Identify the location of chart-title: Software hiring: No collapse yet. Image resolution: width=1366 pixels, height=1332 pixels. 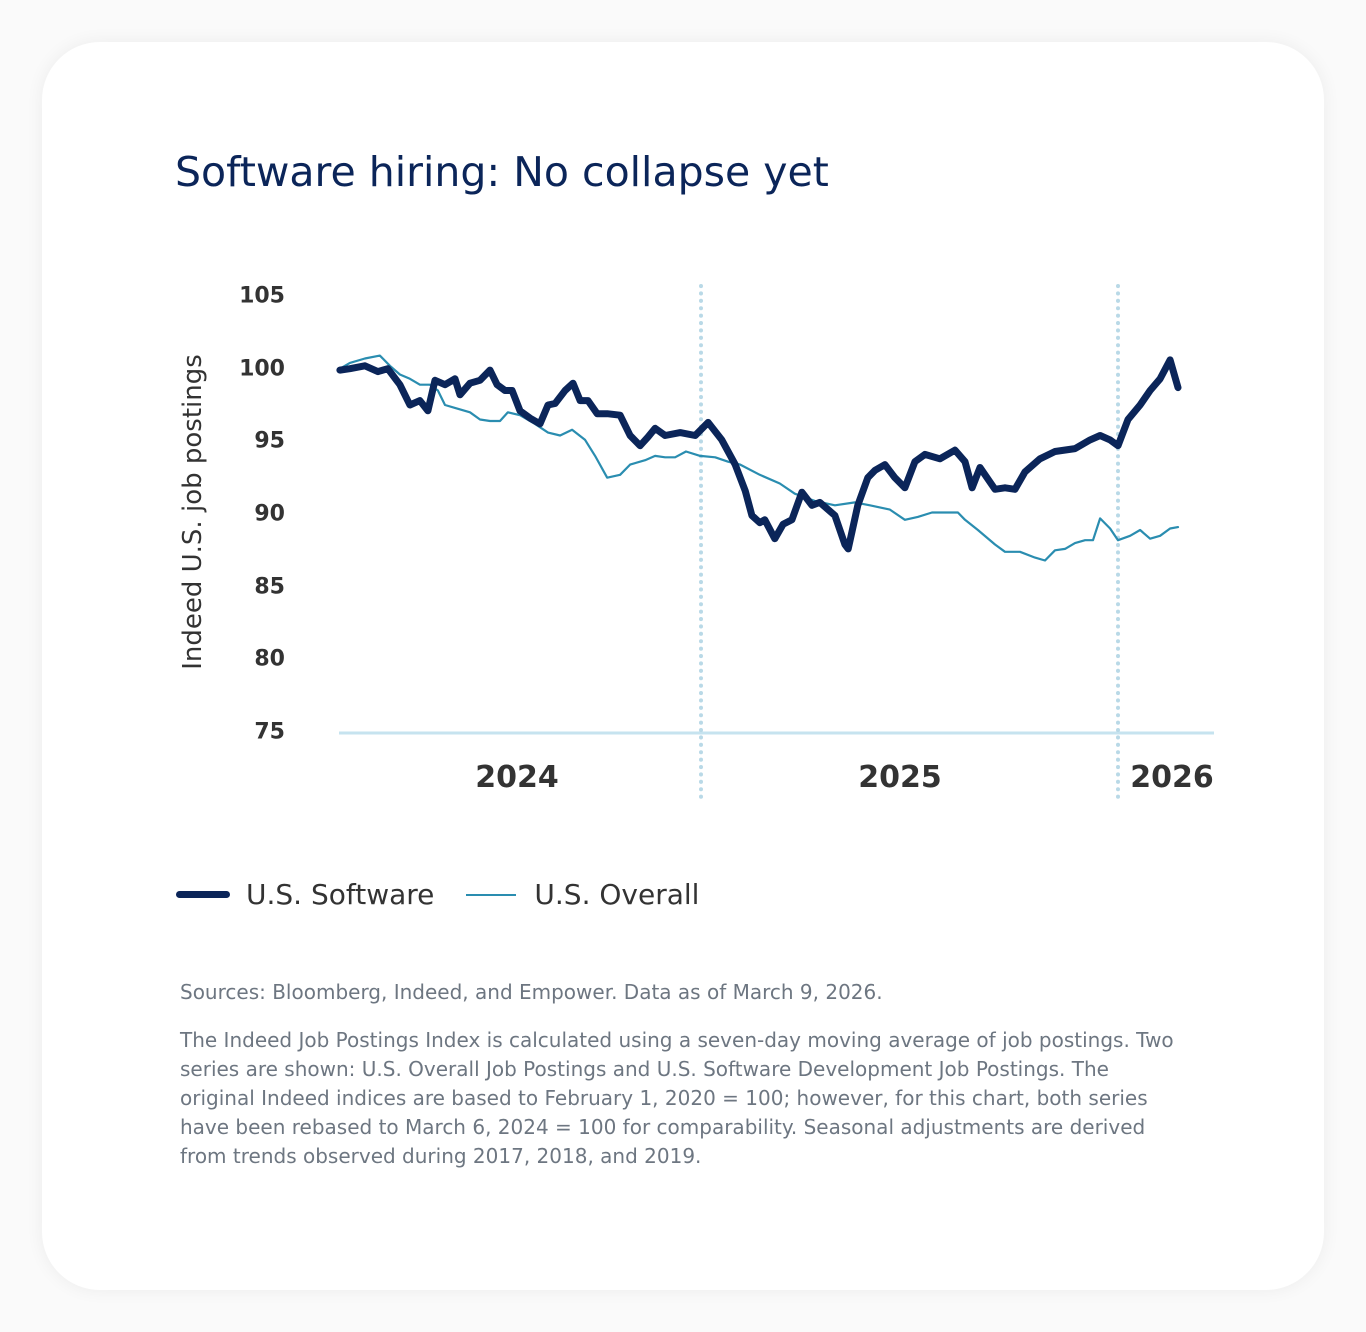
(502, 172).